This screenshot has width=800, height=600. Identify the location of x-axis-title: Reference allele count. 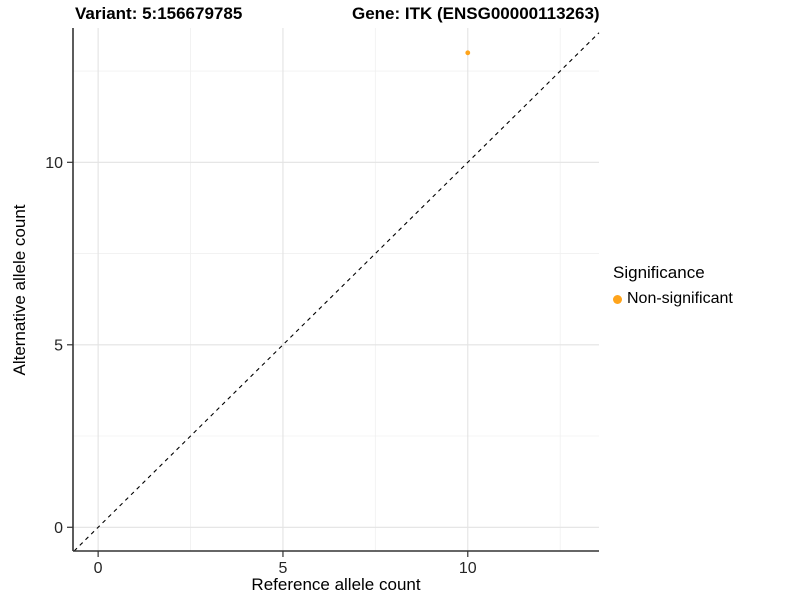
(336, 584).